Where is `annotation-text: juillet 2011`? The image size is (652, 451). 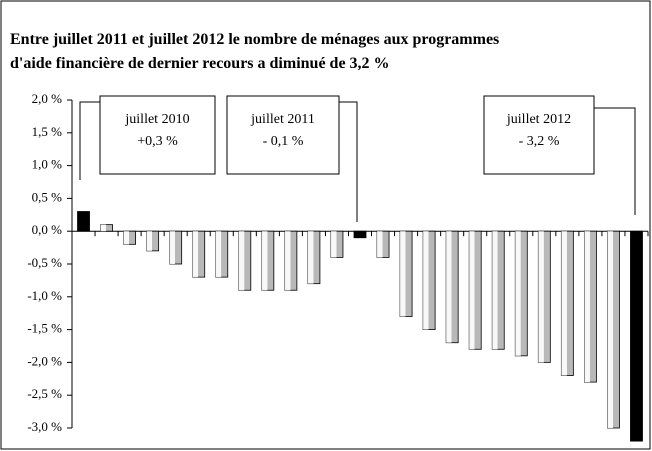 annotation-text: juillet 2011 is located at coordinates (282, 119).